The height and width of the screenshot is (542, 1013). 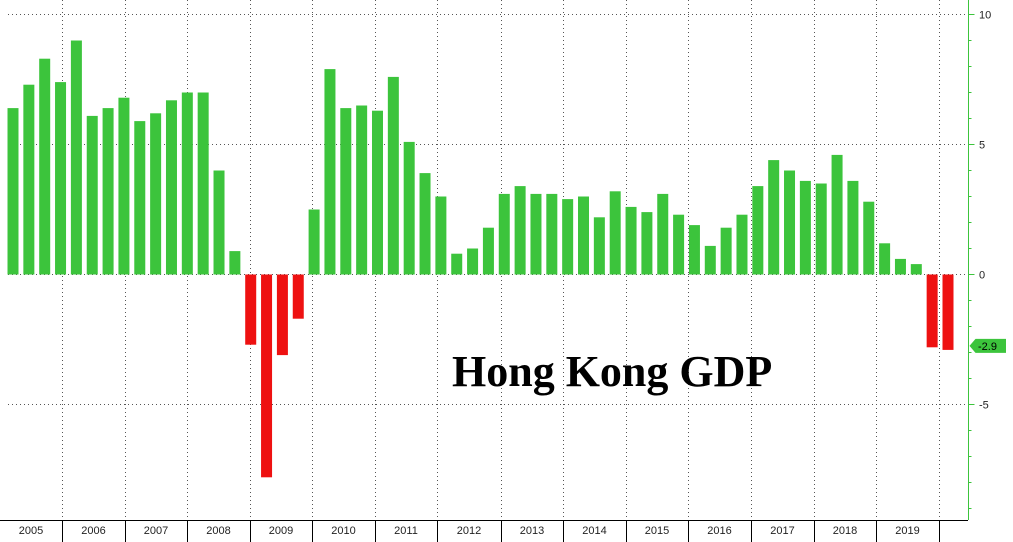 I want to click on last-value-label: -2.9, so click(x=987, y=347).